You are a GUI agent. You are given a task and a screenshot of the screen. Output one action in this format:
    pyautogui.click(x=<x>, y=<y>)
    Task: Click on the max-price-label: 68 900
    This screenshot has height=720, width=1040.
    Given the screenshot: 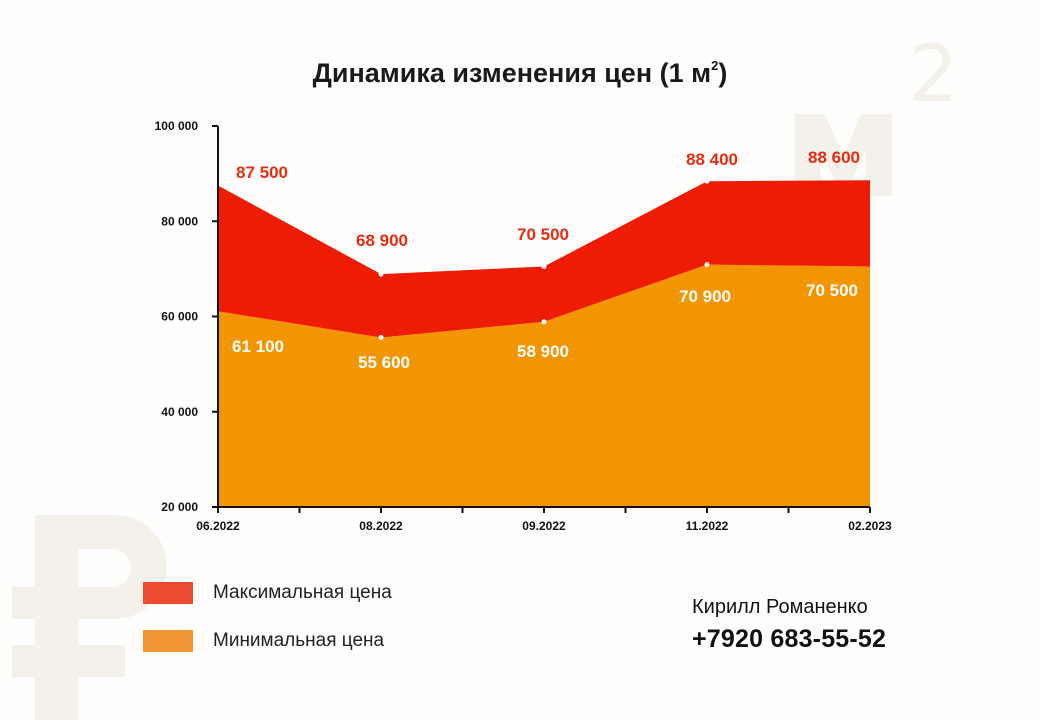 What is the action you would take?
    pyautogui.click(x=382, y=240)
    